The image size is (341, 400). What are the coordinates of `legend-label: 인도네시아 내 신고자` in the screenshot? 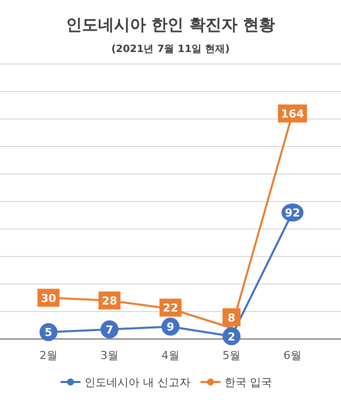 It's located at (137, 382).